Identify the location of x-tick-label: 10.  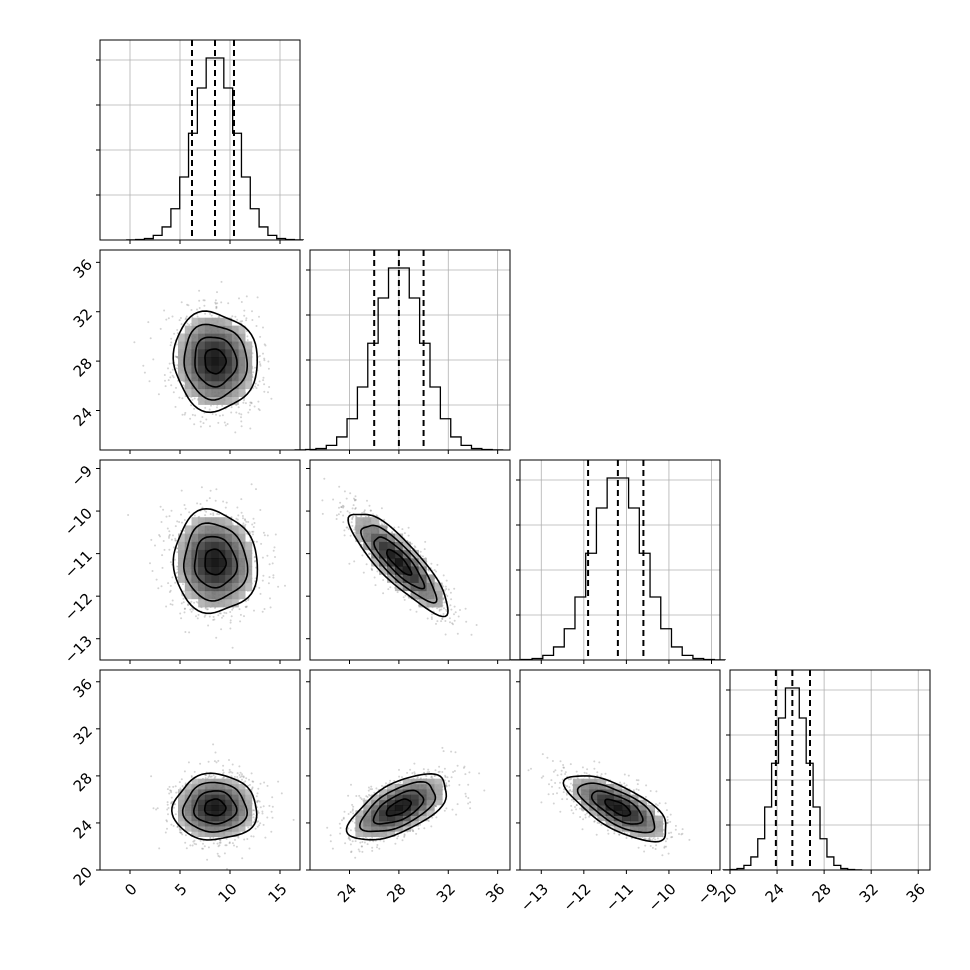
(228, 893).